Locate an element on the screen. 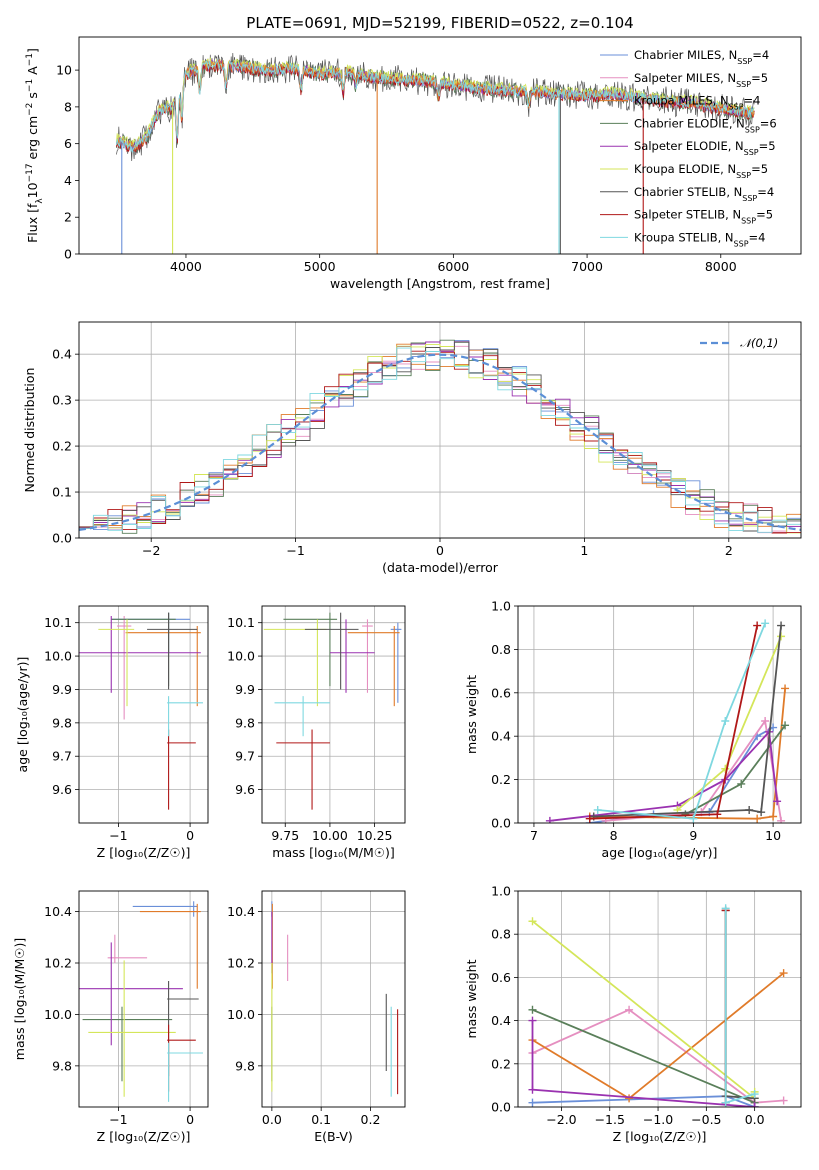  spectrum-line is located at coordinates (435, 106).